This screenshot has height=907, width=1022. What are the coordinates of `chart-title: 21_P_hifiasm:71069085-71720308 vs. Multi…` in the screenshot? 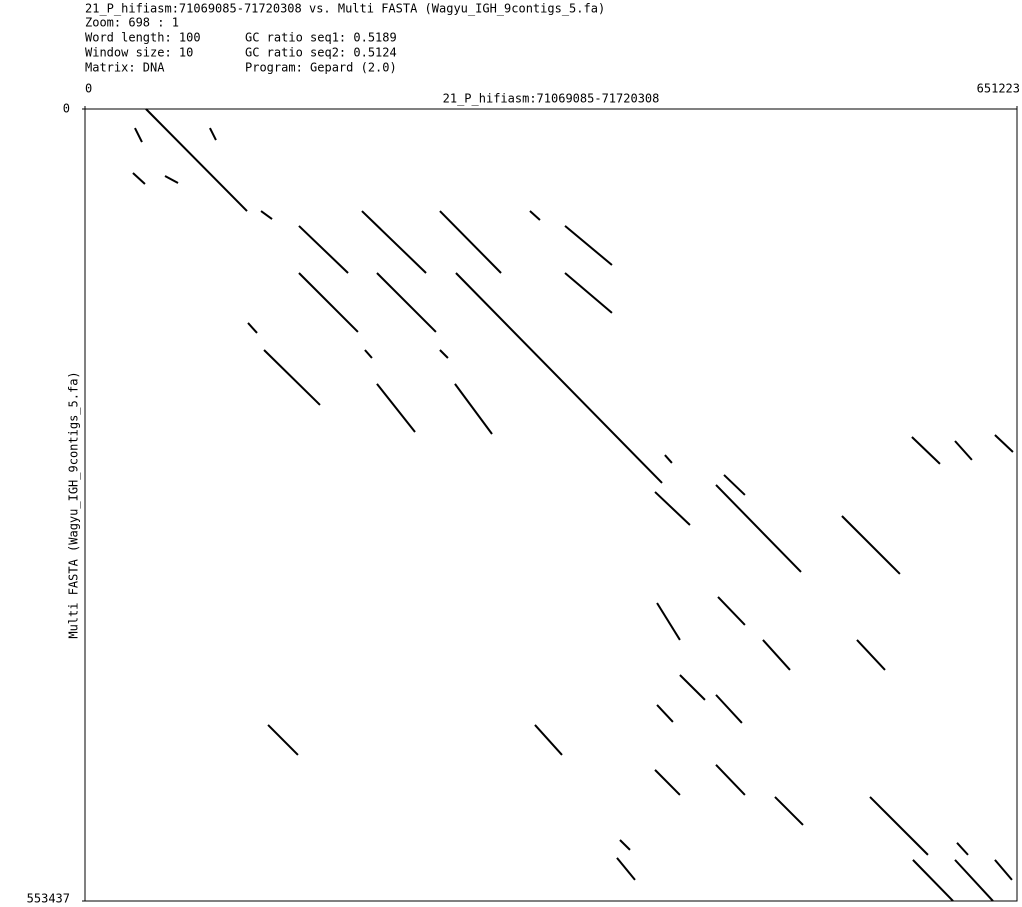 It's located at (345, 9).